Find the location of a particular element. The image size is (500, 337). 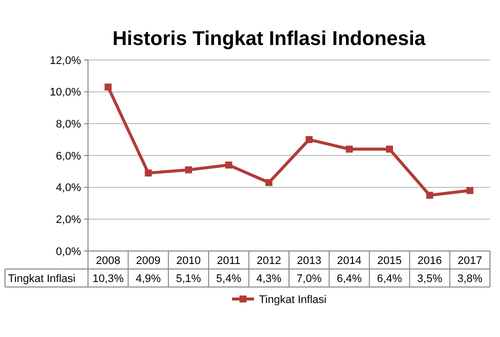

y-tick-label: 4,0% is located at coordinates (69, 188).